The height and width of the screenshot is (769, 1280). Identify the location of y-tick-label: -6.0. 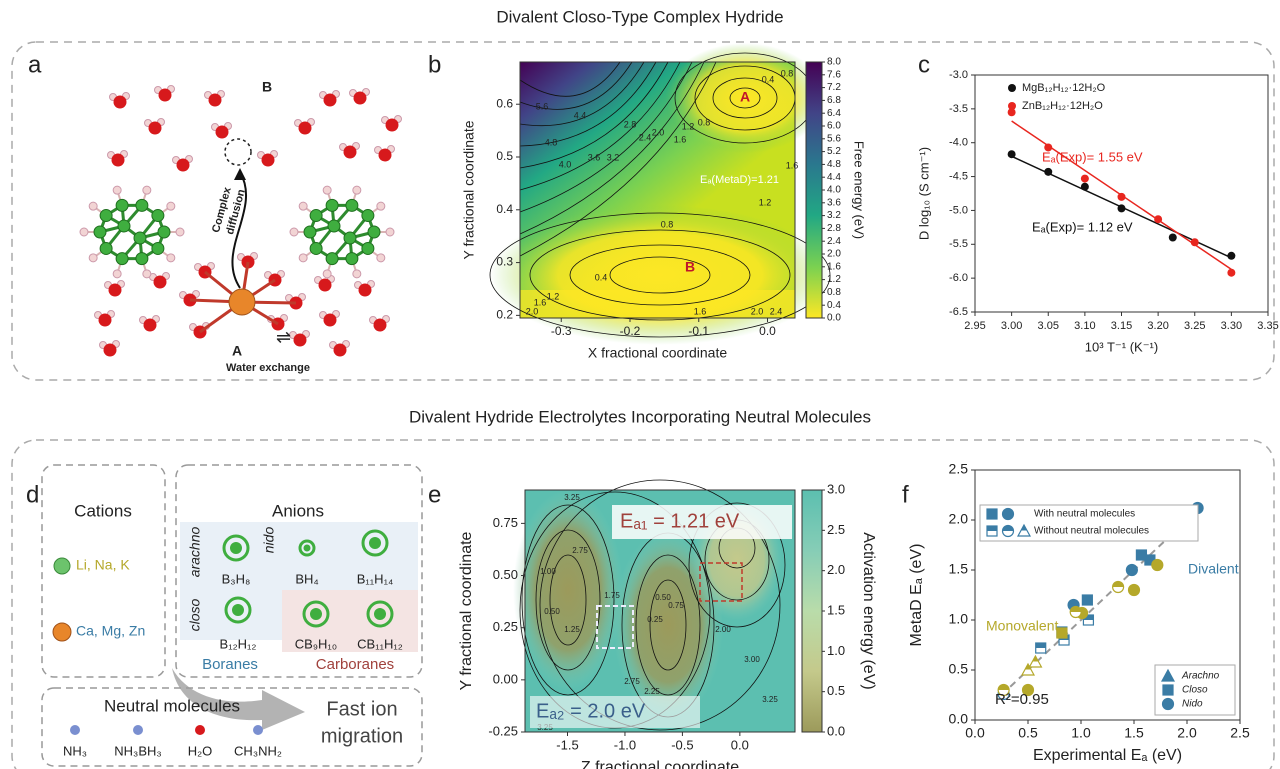
(958, 278).